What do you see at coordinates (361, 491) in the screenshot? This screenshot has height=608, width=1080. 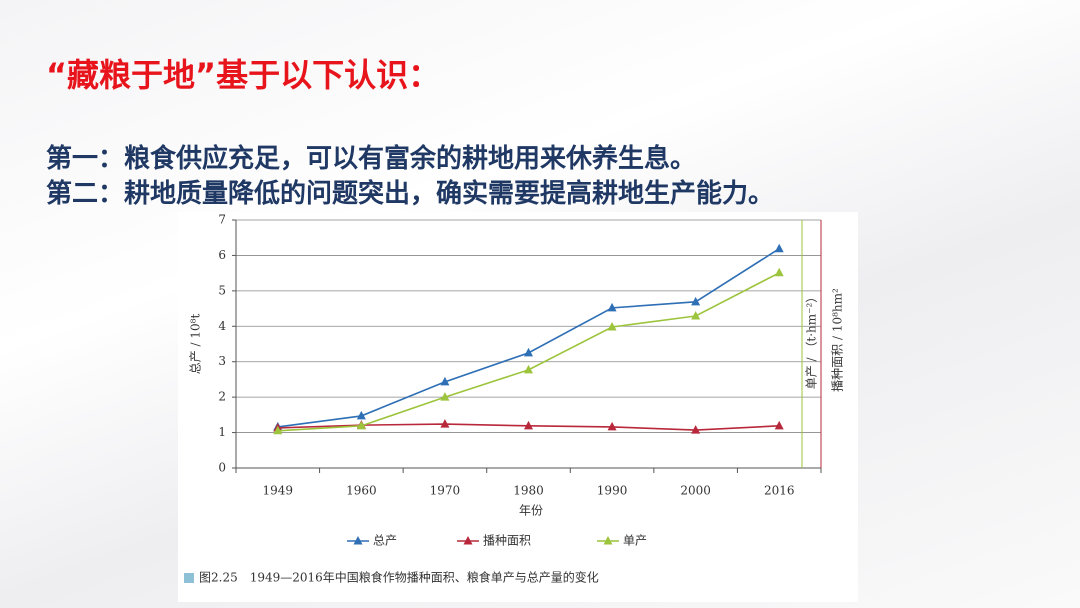 I see `x-tick-label: 1960` at bounding box center [361, 491].